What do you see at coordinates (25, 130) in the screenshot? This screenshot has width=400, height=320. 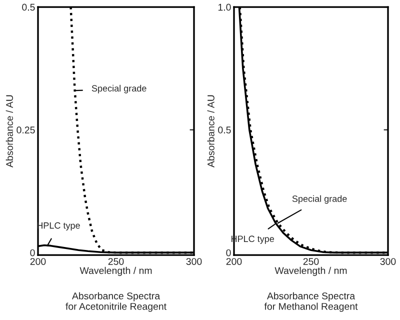 I see `y-tick-label: 0.25` at bounding box center [25, 130].